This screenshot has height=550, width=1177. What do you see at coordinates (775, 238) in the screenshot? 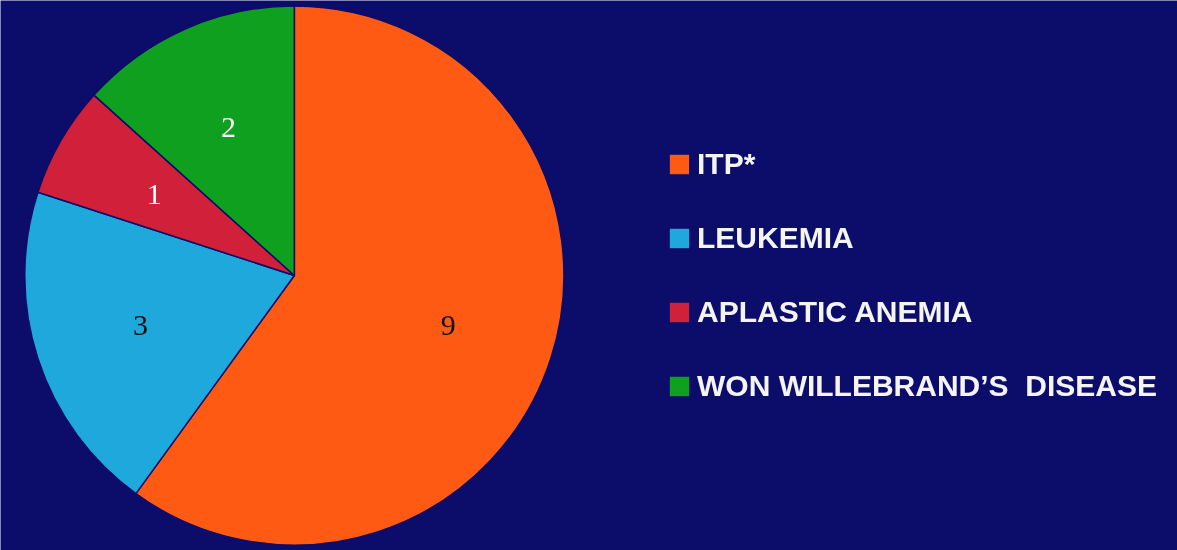
I see `legend-label: LEUKEMIA` at bounding box center [775, 238].